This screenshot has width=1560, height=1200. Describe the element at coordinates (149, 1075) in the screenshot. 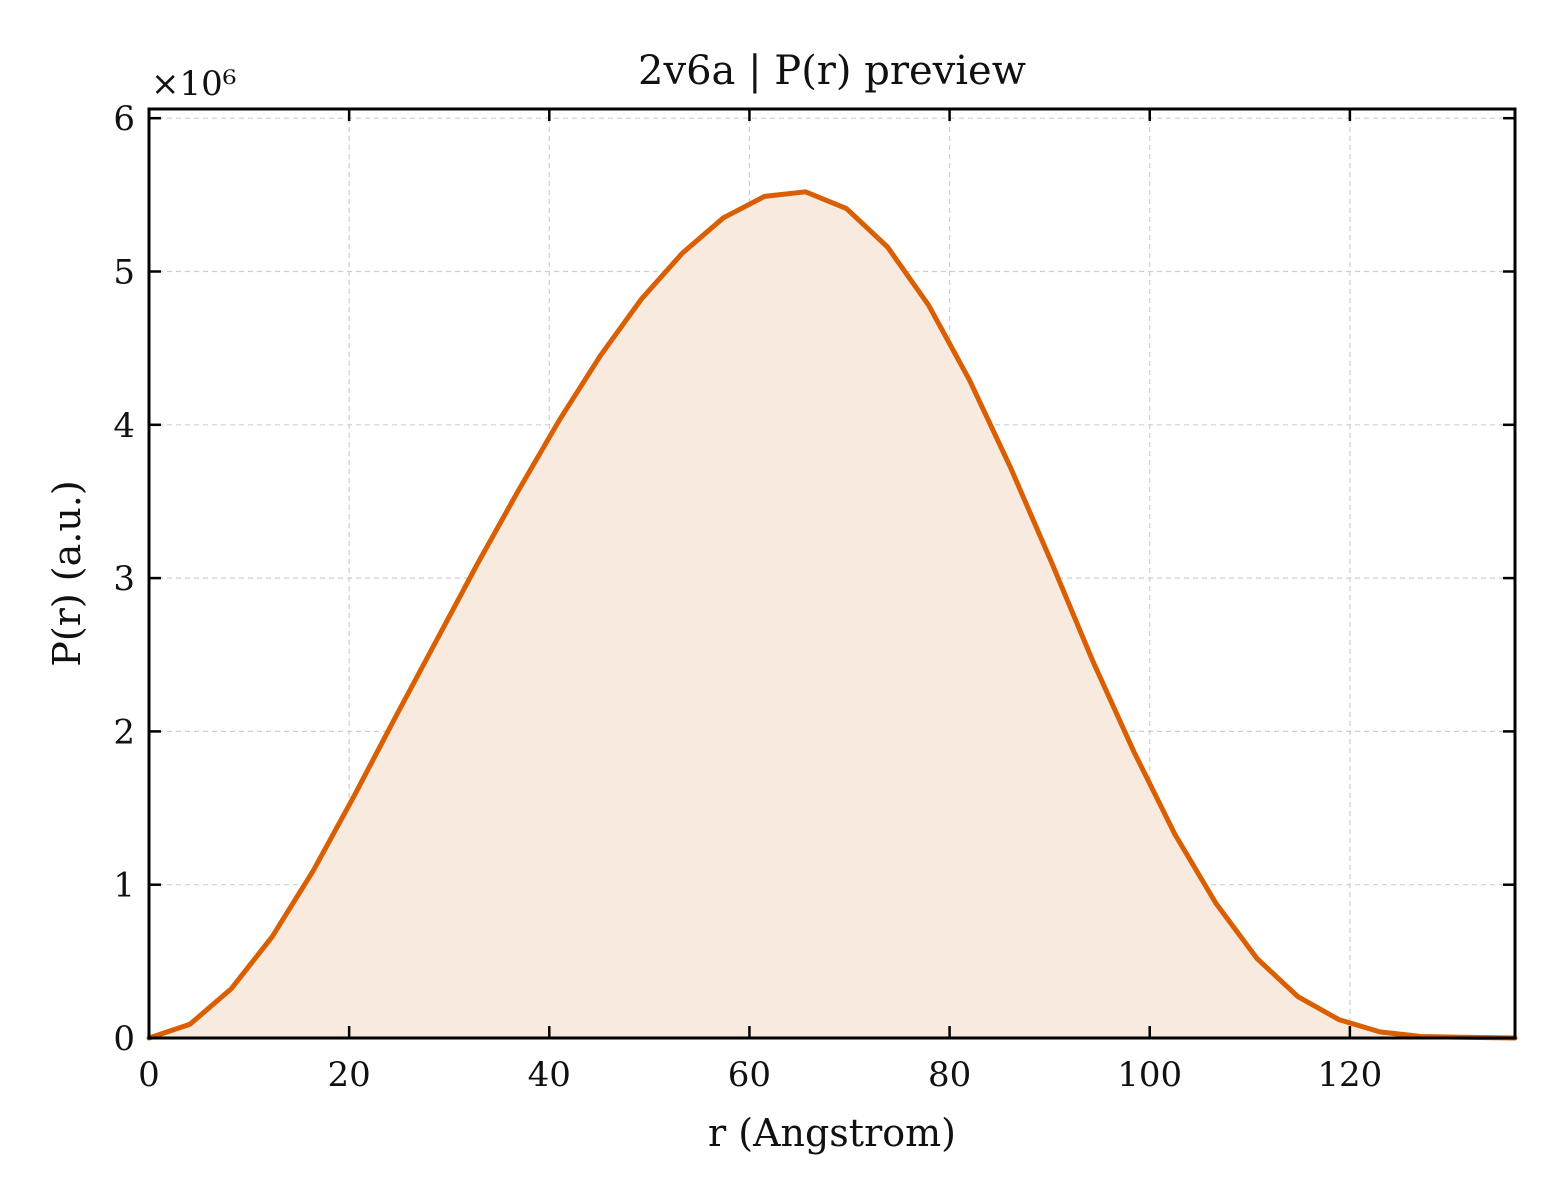

I see `x-tick-label: 0` at that location.